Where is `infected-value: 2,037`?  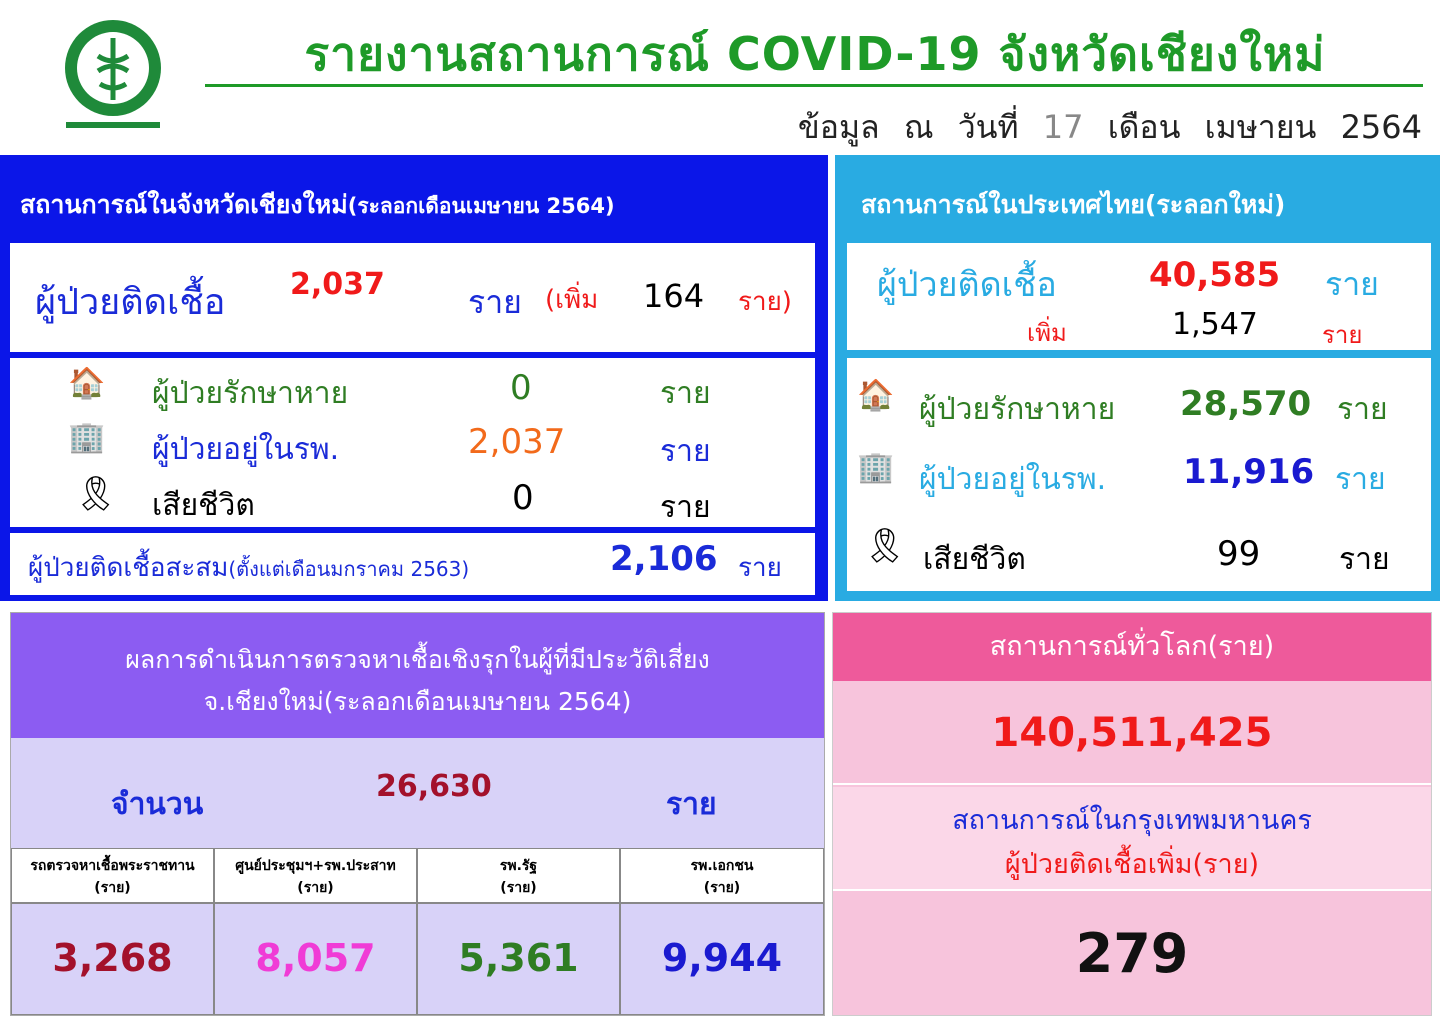
infected-value: 2,037 is located at coordinates (337, 284).